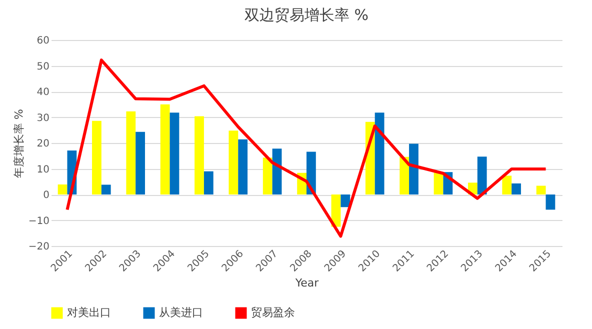  Describe the element at coordinates (306, 15) in the screenshot. I see `chart-title: 双边贸易增长率 %` at that location.